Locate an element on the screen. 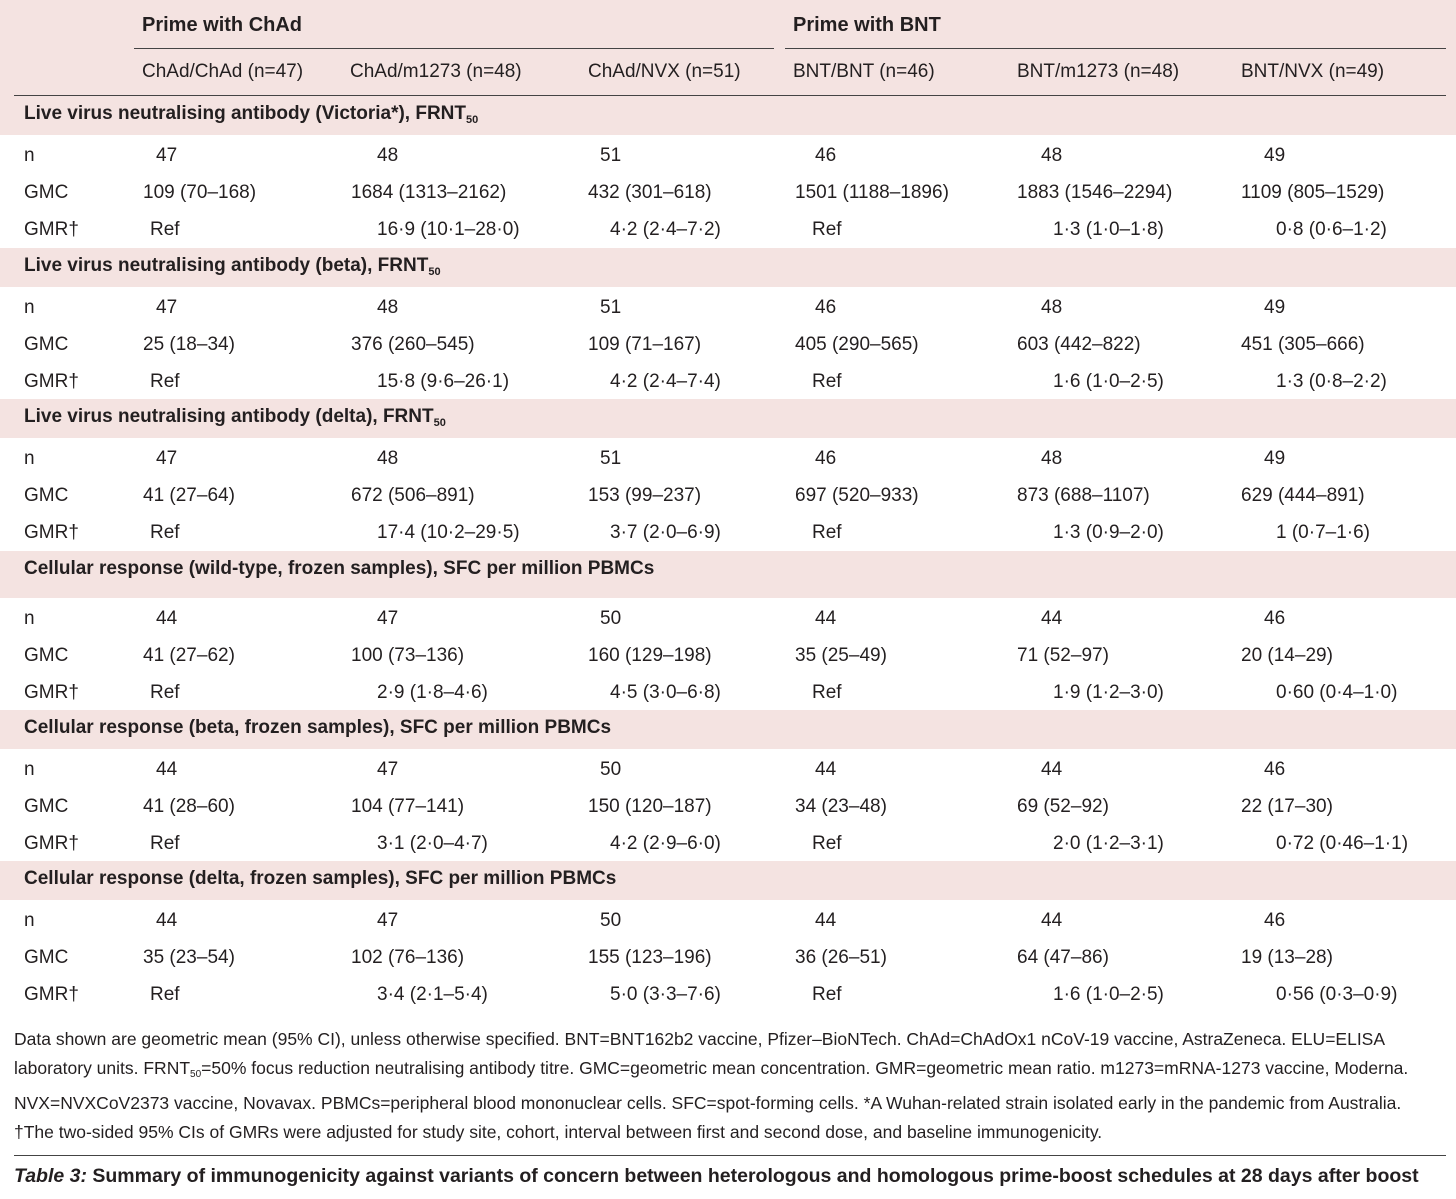 The width and height of the screenshot is (1456, 1199). table-cell-gmr: 4·5 (3·0–6·8) is located at coordinates (665, 692).